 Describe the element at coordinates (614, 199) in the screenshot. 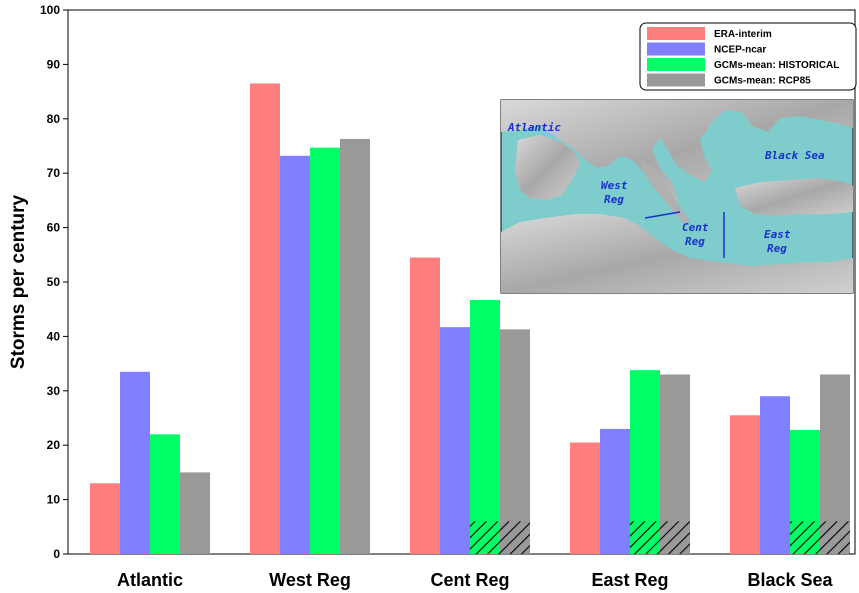

I see `map-label-west-reg-2: Reg` at that location.